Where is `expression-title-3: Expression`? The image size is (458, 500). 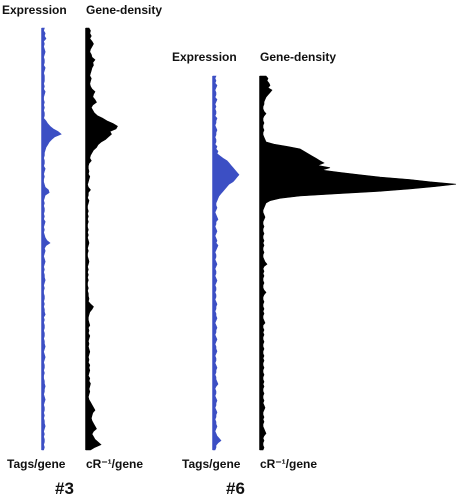
expression-title-3: Expression is located at coordinates (34, 10).